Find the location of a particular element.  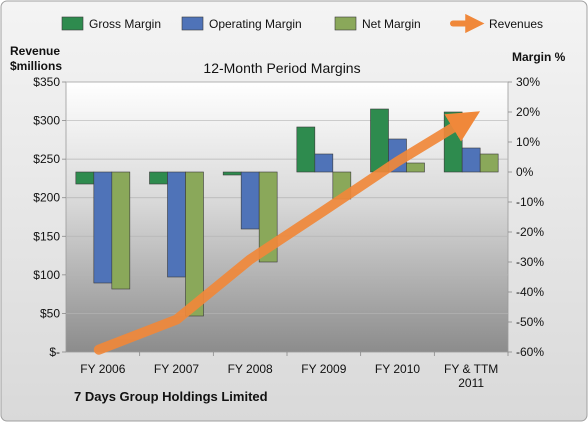

right-tick-label: 10% is located at coordinates (528, 142).